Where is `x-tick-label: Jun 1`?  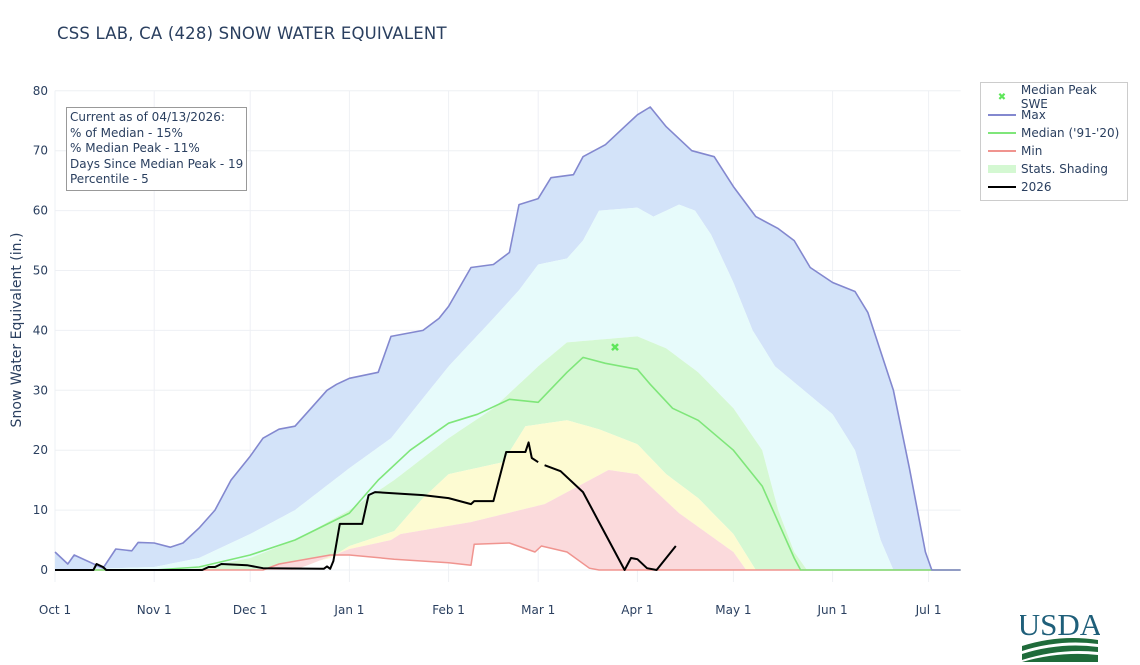 x-tick-label: Jun 1 is located at coordinates (831, 610).